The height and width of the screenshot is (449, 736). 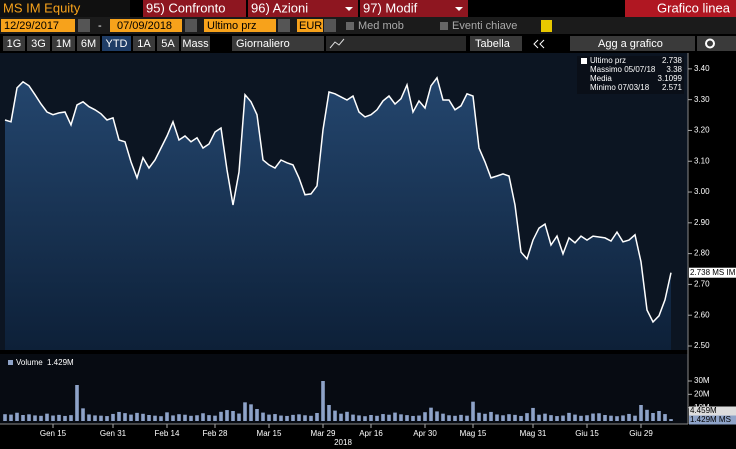 What do you see at coordinates (702, 130) in the screenshot?
I see `y-tick-label: 3.20` at bounding box center [702, 130].